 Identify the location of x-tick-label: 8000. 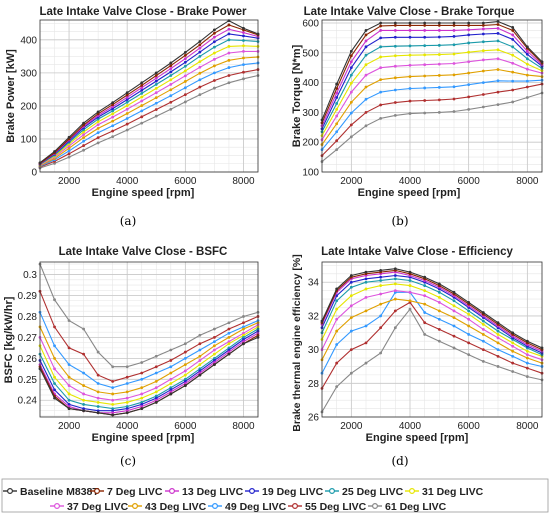
(527, 426).